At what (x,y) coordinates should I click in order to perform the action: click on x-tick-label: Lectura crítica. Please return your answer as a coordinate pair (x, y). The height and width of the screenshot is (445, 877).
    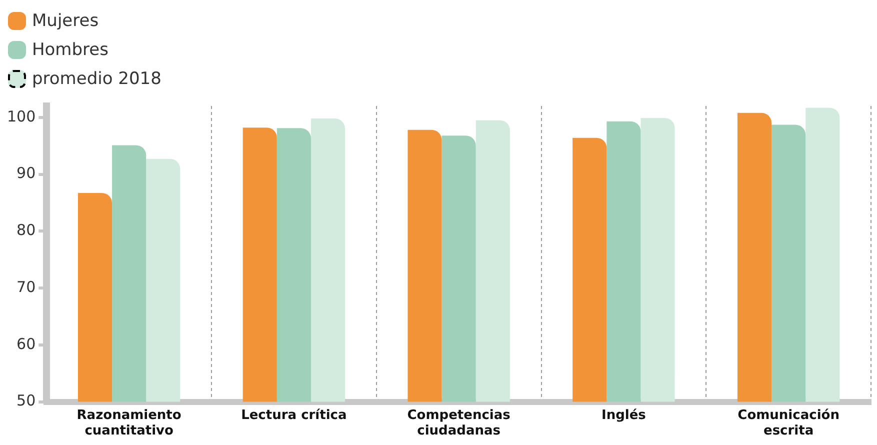
    Looking at the image, I should click on (294, 415).